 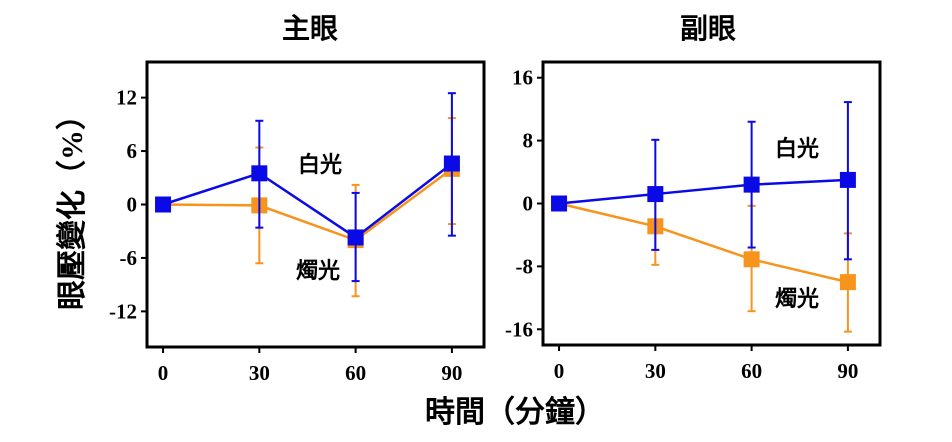 I want to click on y-tick-label: 16, so click(x=522, y=78).